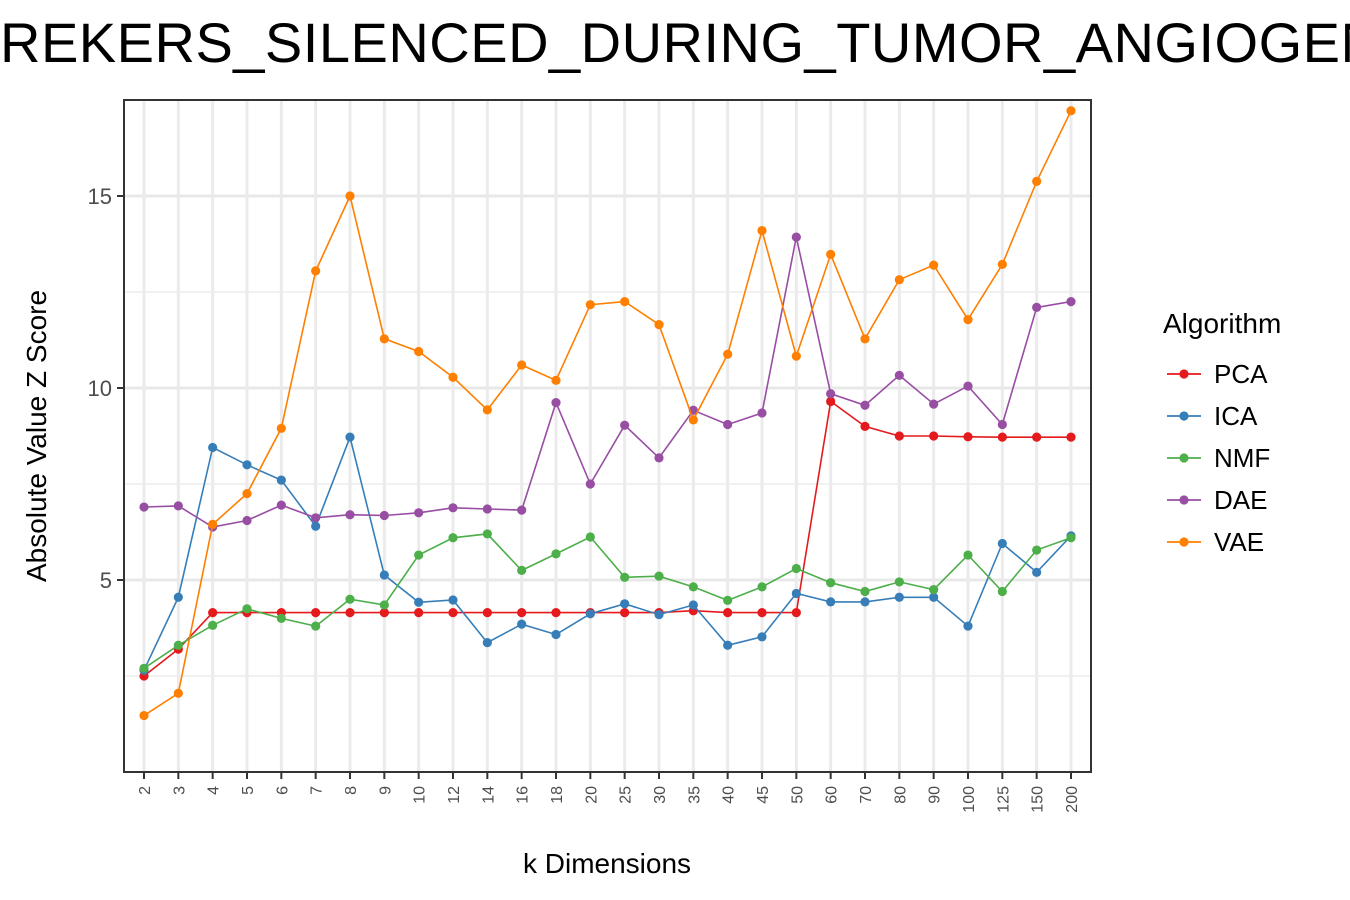 The height and width of the screenshot is (900, 1350). What do you see at coordinates (607, 601) in the screenshot?
I see `series-line-nmf` at bounding box center [607, 601].